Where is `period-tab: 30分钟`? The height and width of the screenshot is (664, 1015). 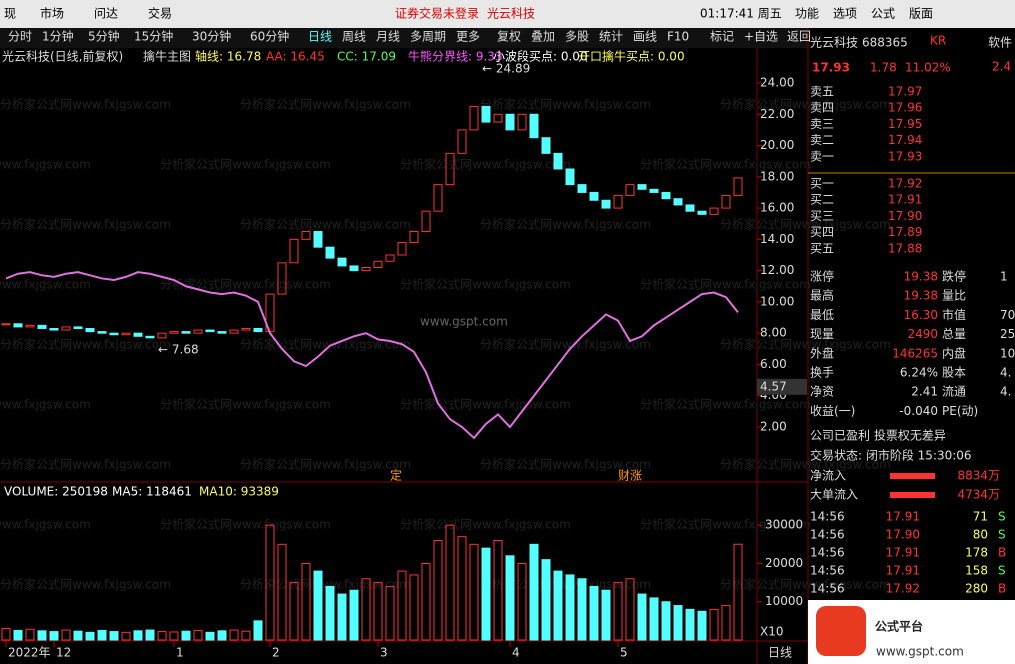
period-tab: 30分钟 is located at coordinates (211, 36).